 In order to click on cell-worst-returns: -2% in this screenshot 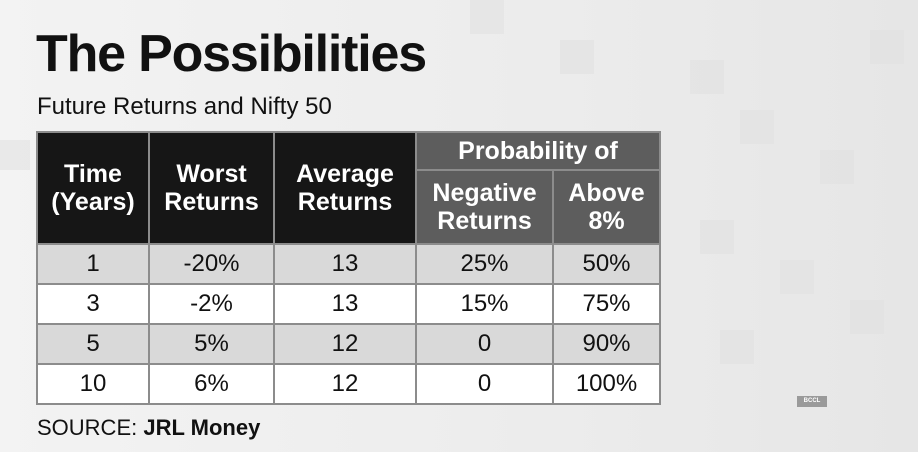, I will do `click(211, 304)`.